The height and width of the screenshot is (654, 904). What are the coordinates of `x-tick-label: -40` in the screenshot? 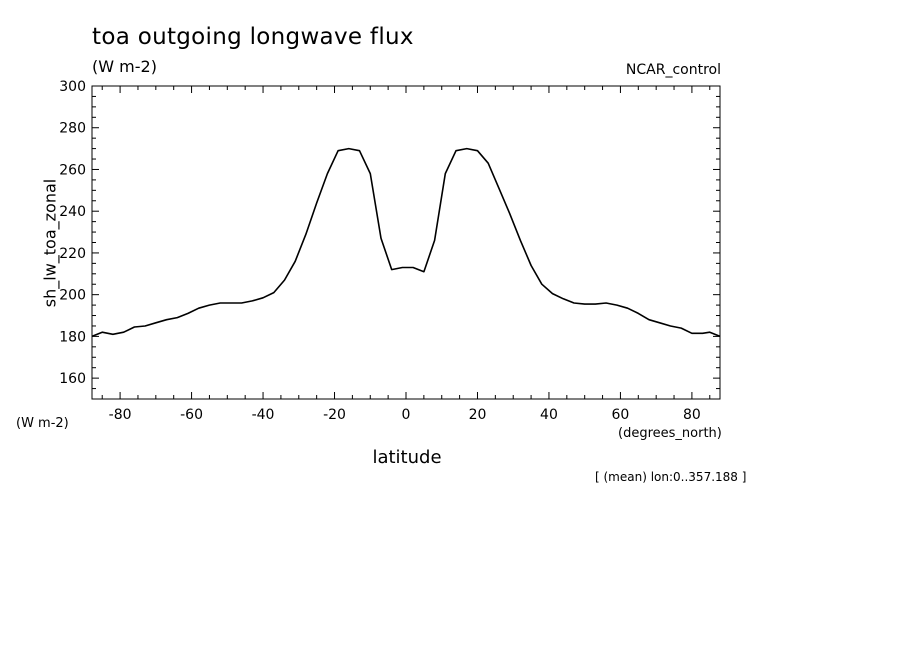 It's located at (263, 415).